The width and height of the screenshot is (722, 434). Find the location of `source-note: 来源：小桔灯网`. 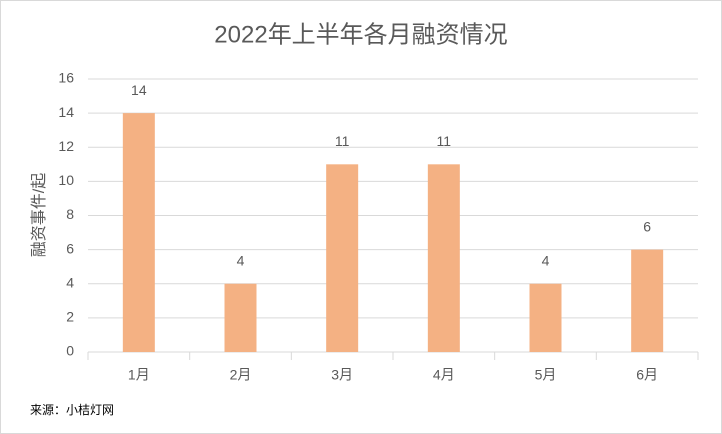

source-note: 来源：小桔灯网 is located at coordinates (72, 410).